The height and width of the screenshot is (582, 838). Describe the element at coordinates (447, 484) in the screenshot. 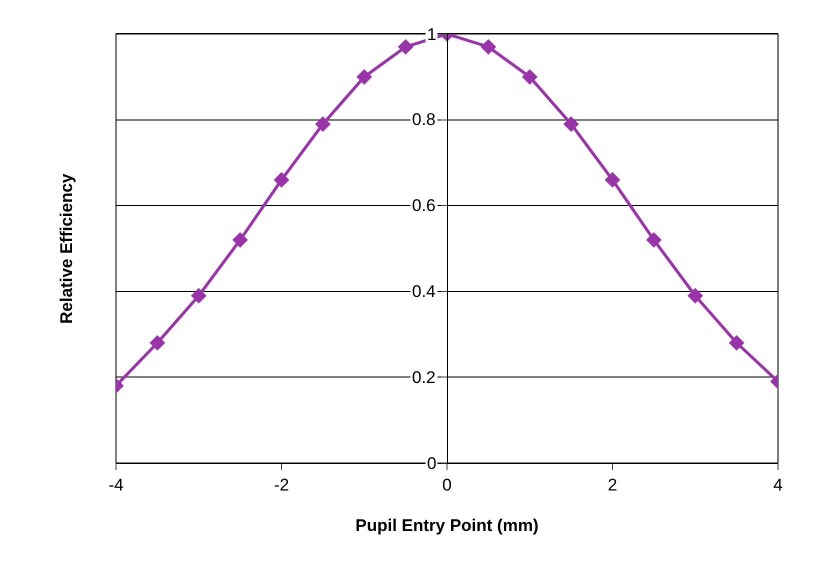

I see `x-tick-label: 0` at that location.